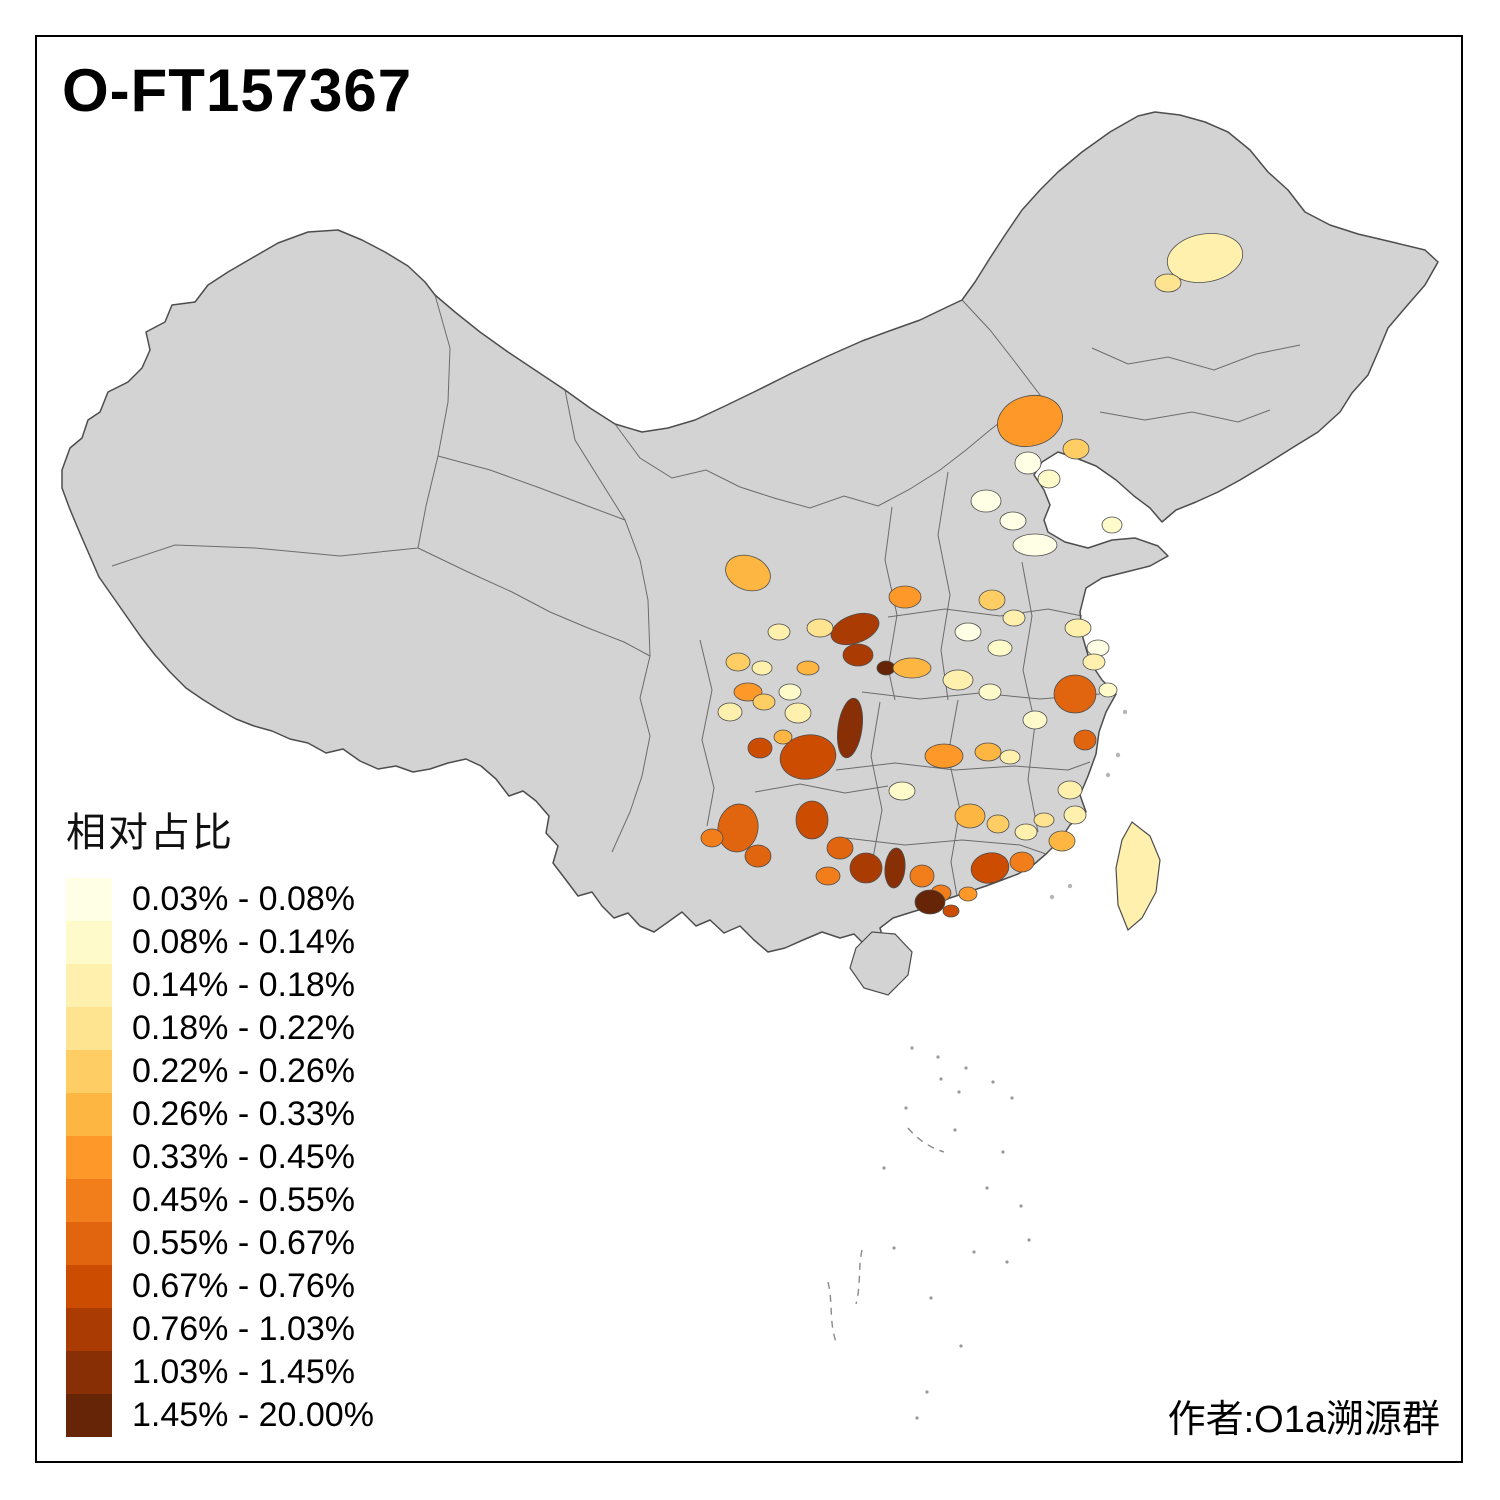 Image resolution: width=1500 pixels, height=1500 pixels. Describe the element at coordinates (220, 1415) in the screenshot. I see `legend-entry: 1.45% - 20.00%` at that location.